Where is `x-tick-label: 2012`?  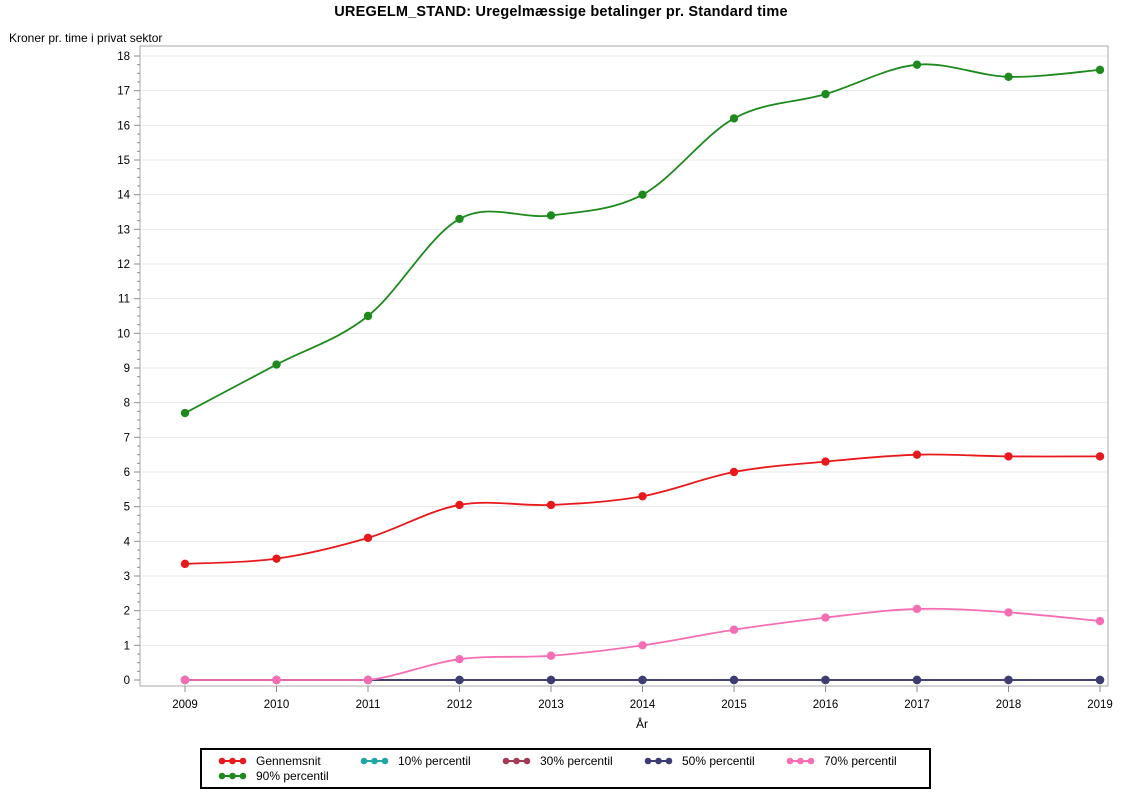 x-tick-label: 2012 is located at coordinates (460, 705).